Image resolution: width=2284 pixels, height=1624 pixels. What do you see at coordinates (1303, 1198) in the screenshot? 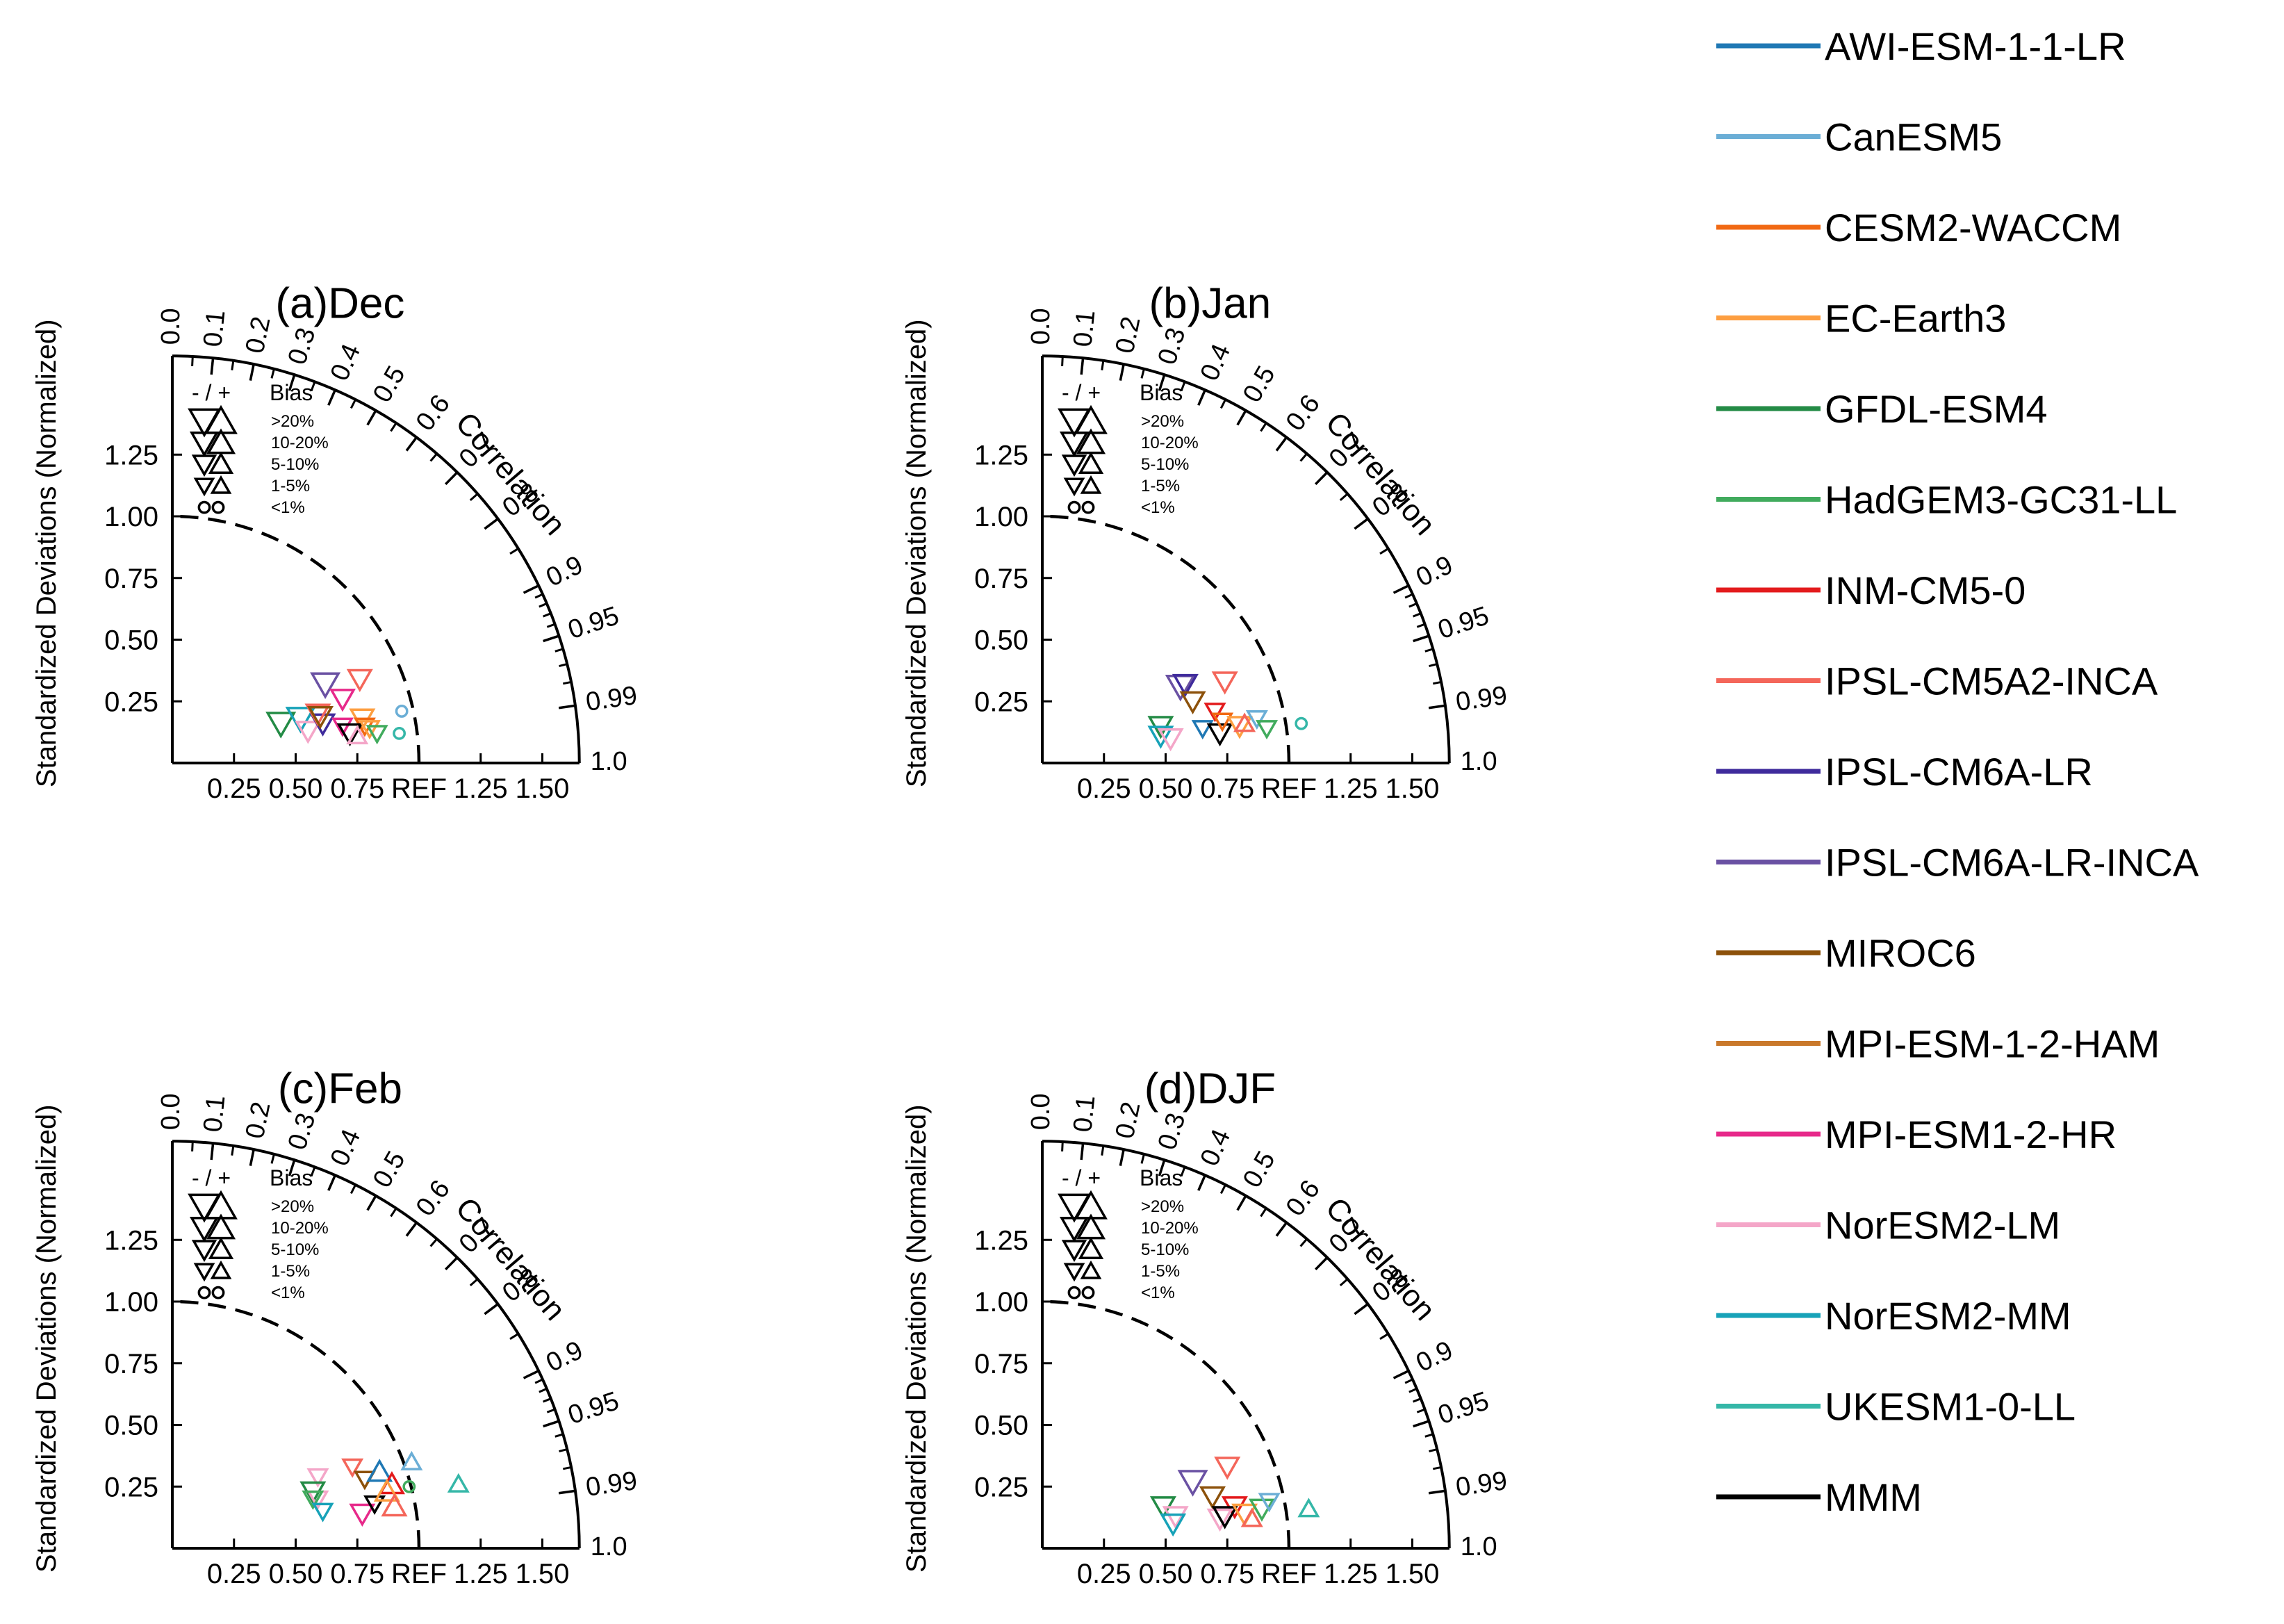
I see `corr-tick-label: 0.6` at bounding box center [1303, 1198].